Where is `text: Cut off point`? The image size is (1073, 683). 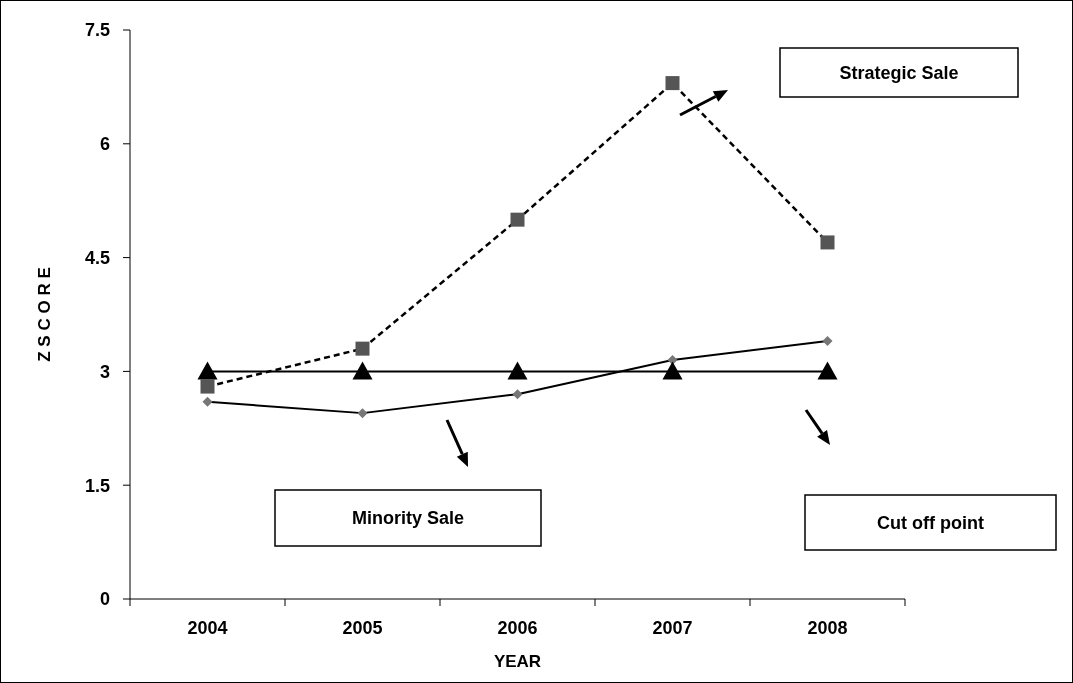
text: Cut off point is located at coordinates (930, 522).